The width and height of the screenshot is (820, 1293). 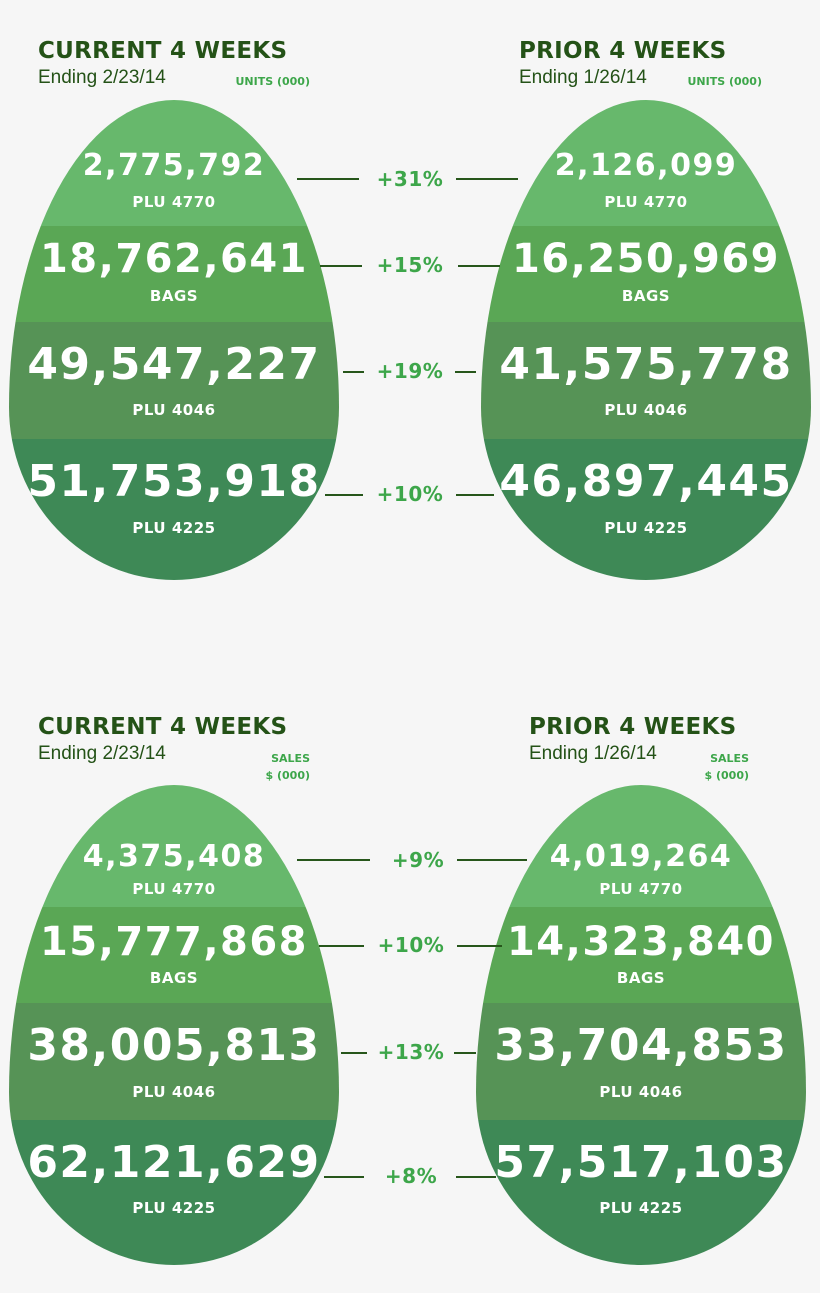 What do you see at coordinates (163, 51) in the screenshot?
I see `units-current-title: CURRENT 4 WEEKS` at bounding box center [163, 51].